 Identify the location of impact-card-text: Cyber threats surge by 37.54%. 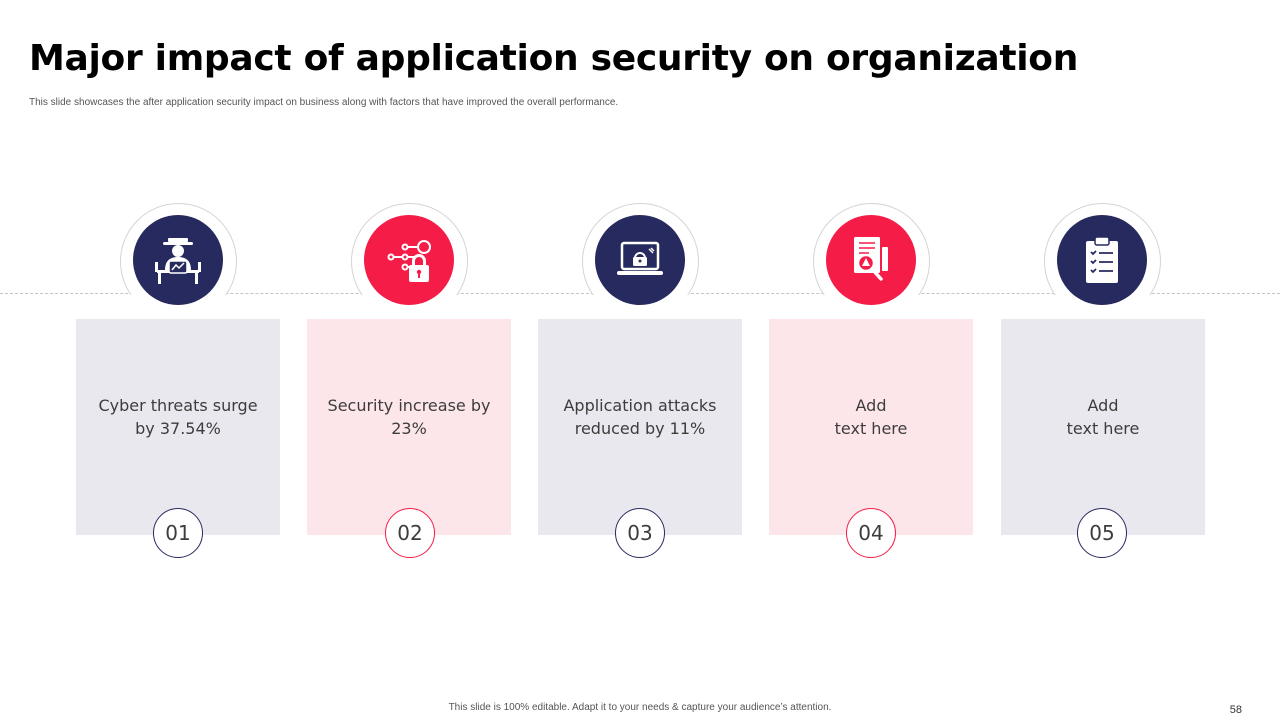
(178, 417).